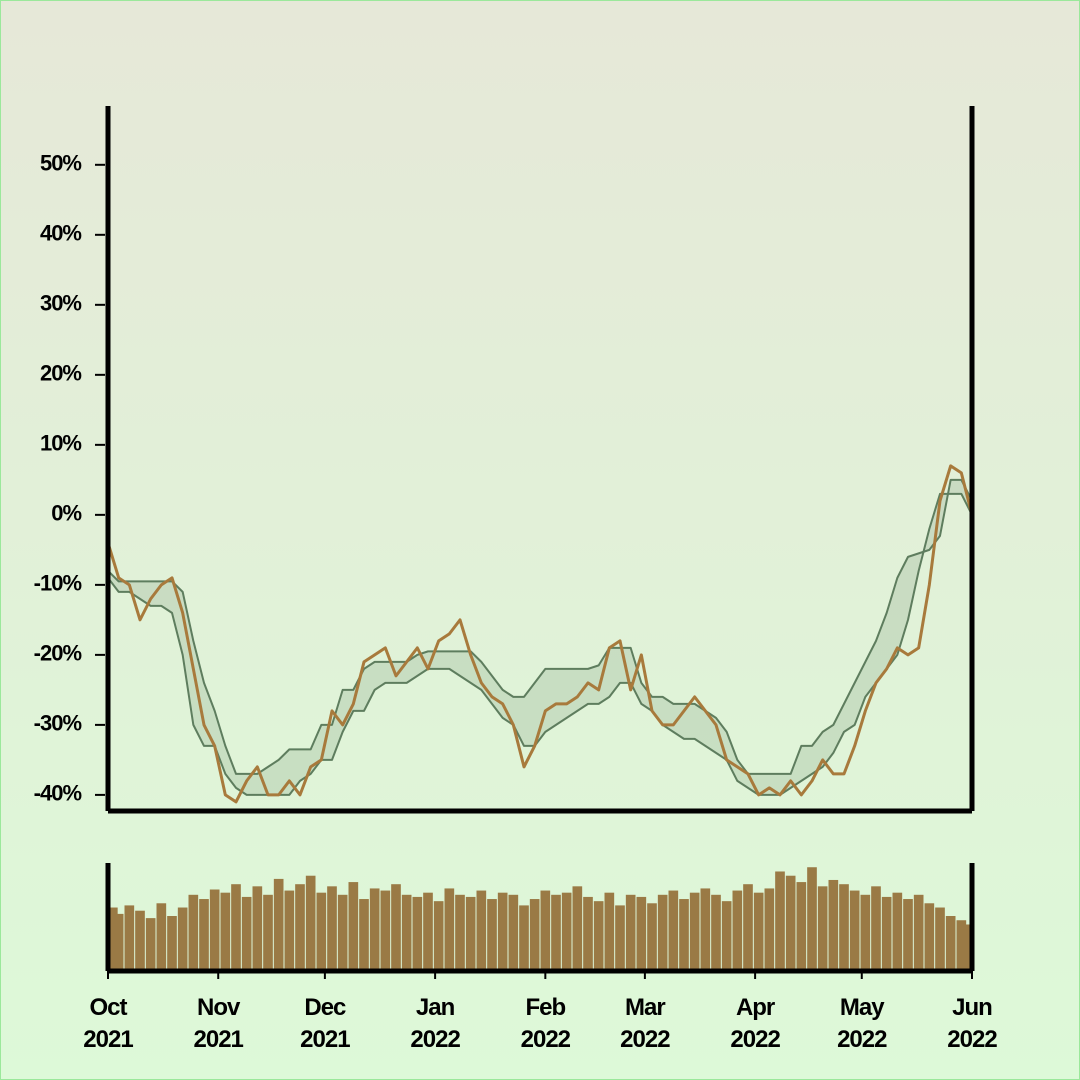 Image resolution: width=1080 pixels, height=1080 pixels. What do you see at coordinates (325, 1023) in the screenshot?
I see `x-tick-label: Dec 2021` at bounding box center [325, 1023].